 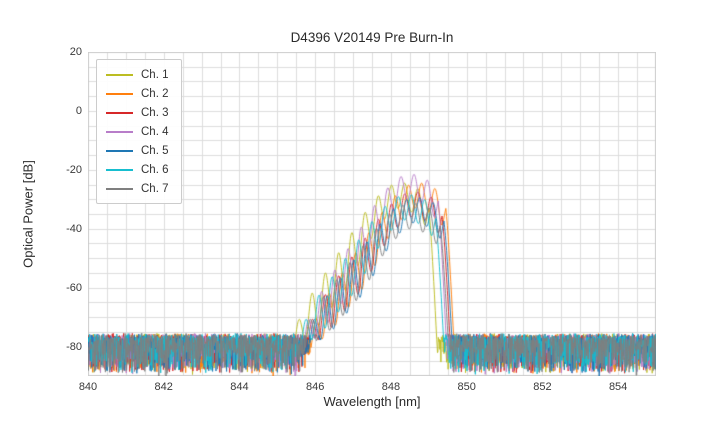 I want to click on y-tick-label: -80, so click(x=74, y=346).